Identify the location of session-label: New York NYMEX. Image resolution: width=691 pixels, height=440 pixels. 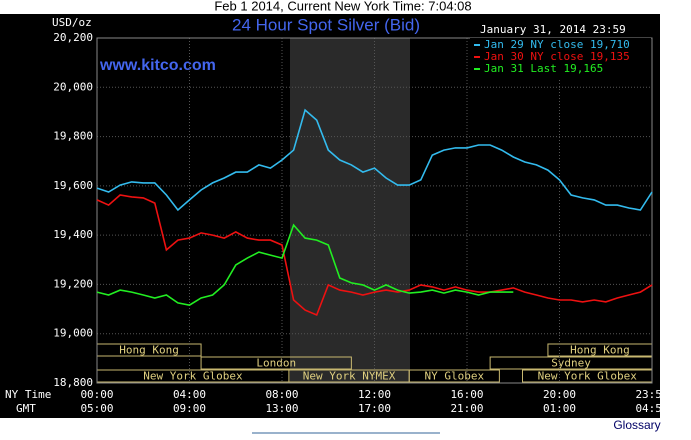
(349, 376).